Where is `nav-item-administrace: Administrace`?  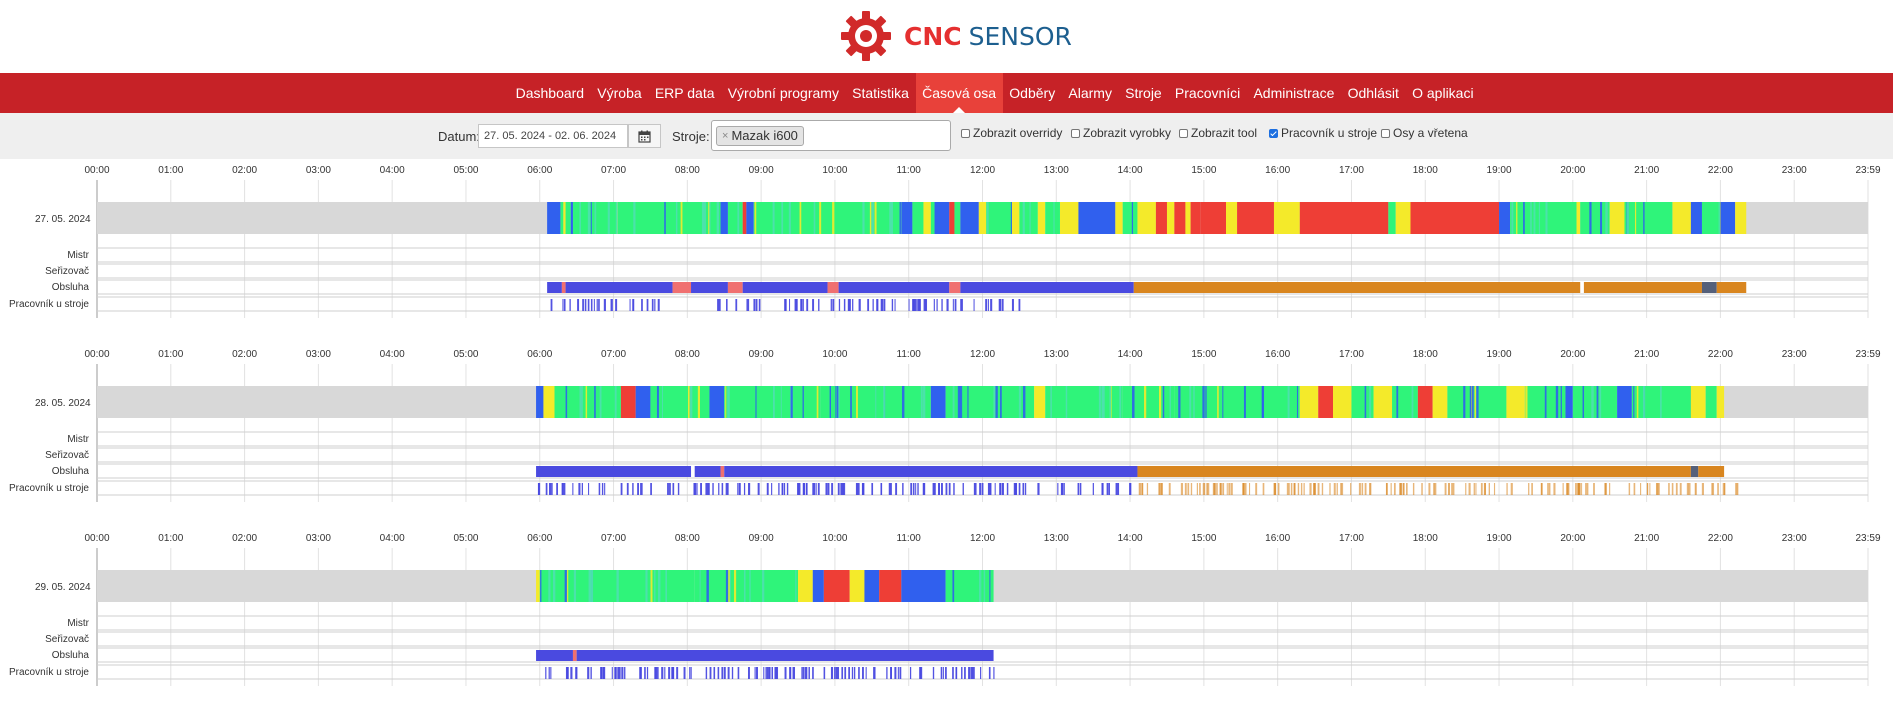
nav-item-administrace: Administrace is located at coordinates (1294, 93).